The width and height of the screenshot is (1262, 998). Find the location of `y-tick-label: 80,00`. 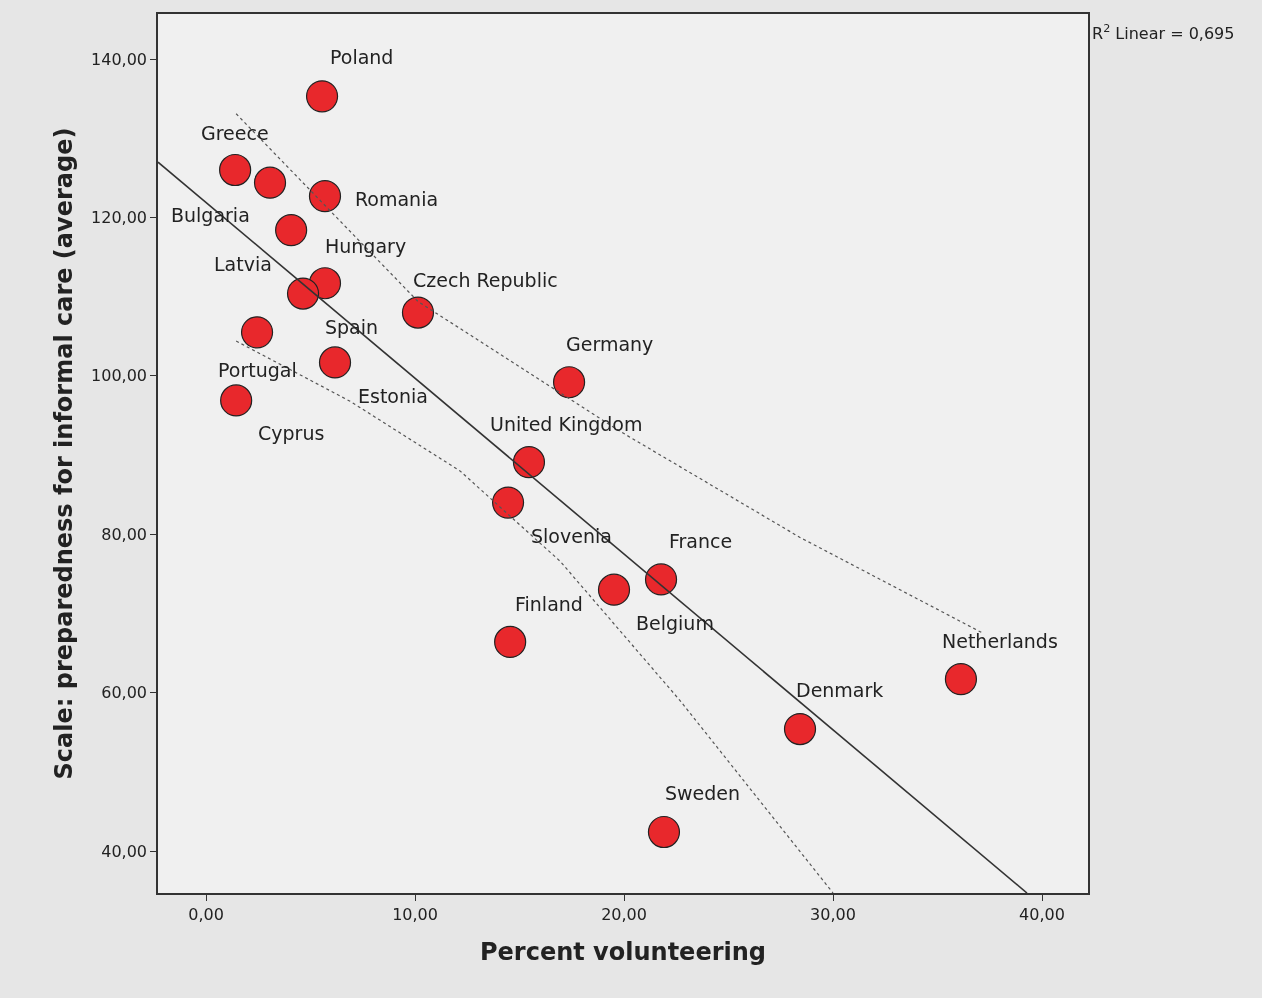

y-tick-label: 80,00 is located at coordinates (124, 534).